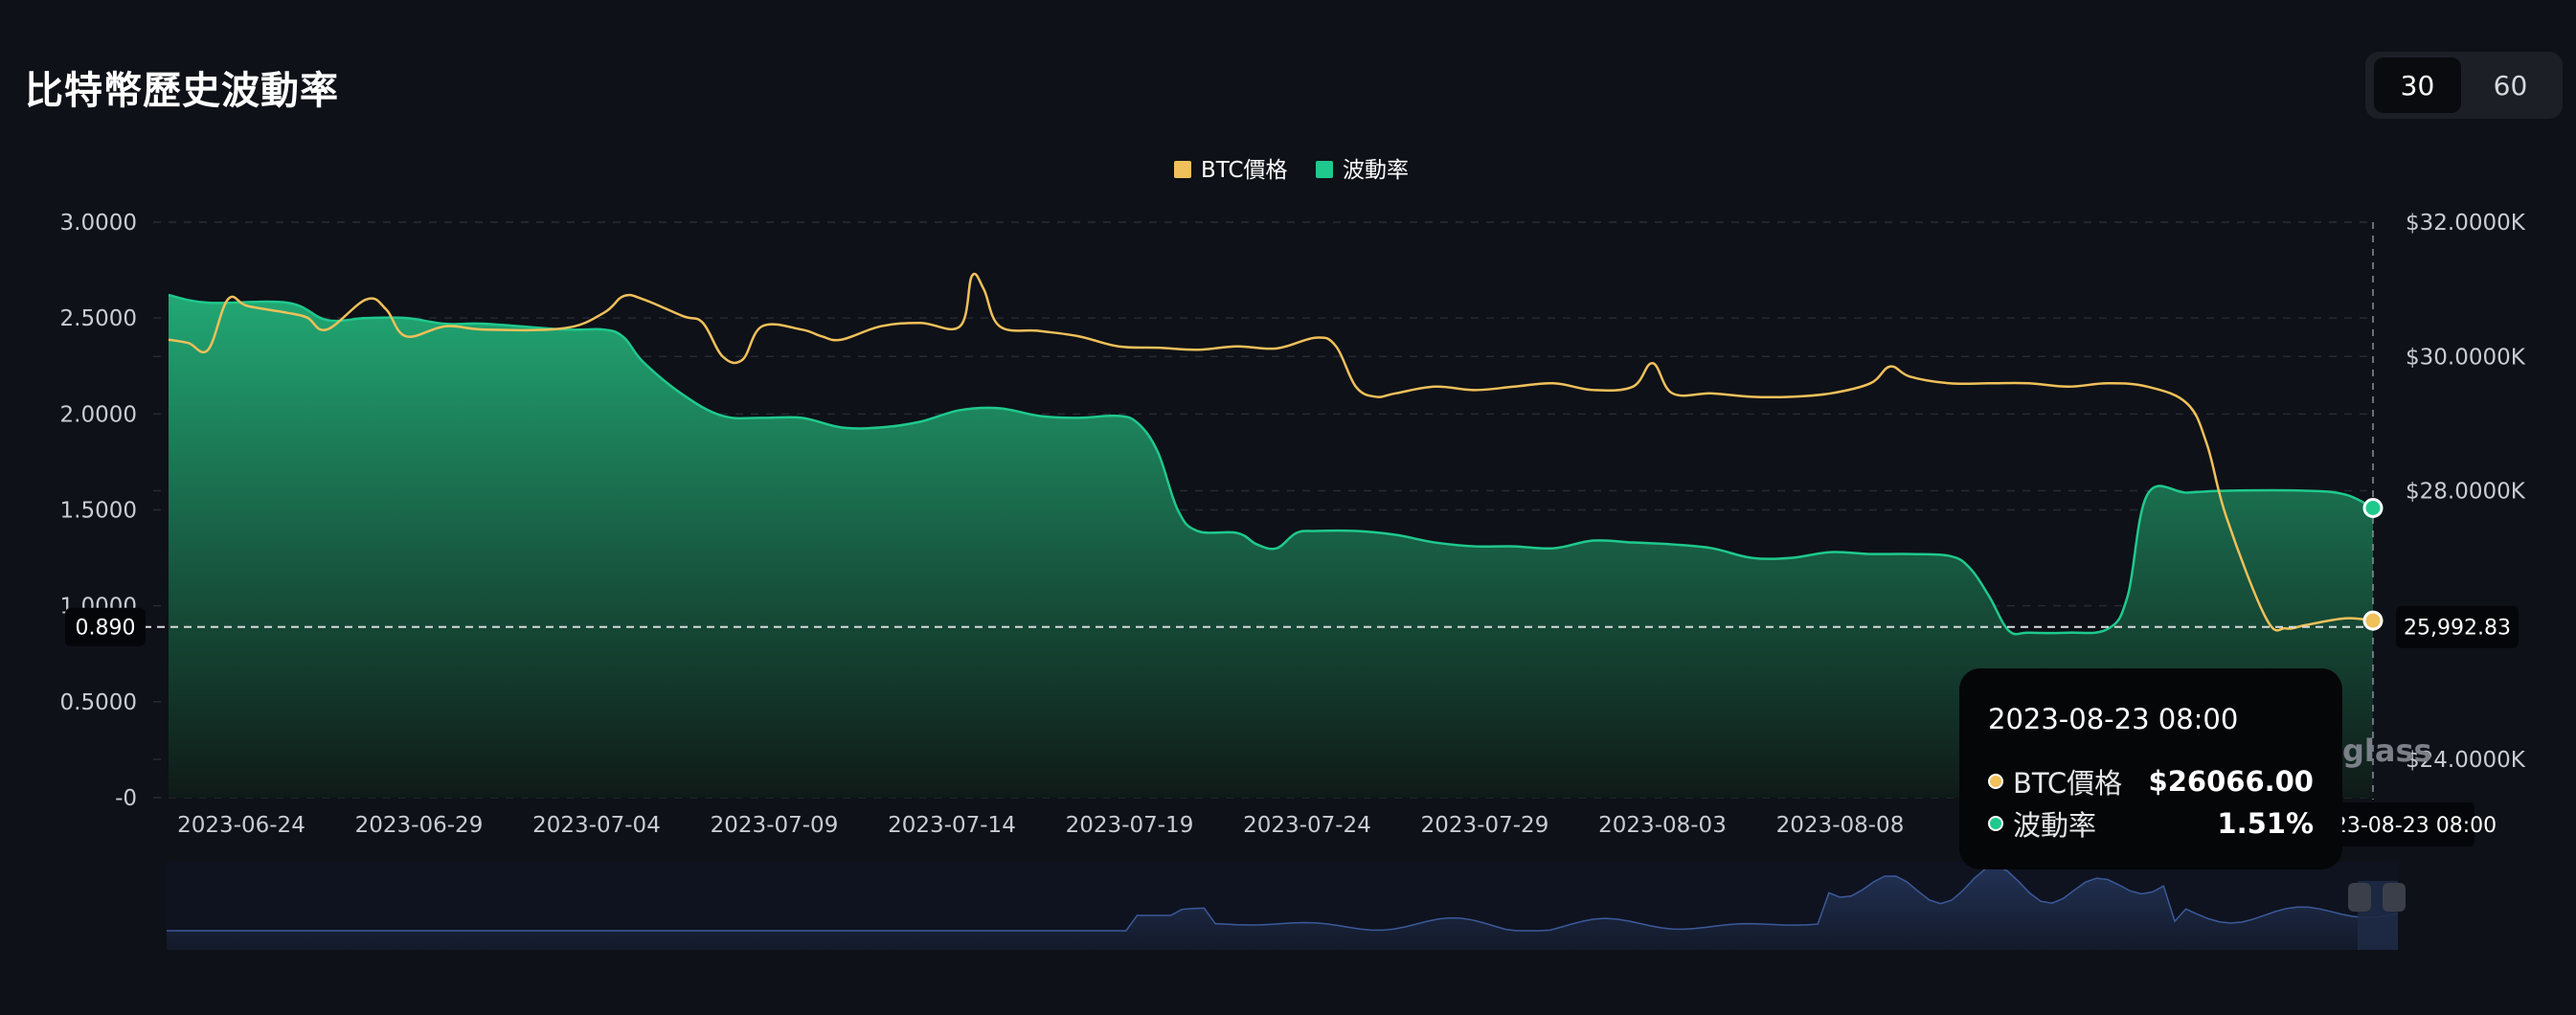  What do you see at coordinates (2394, 897) in the screenshot?
I see `navigator-right-handle` at bounding box center [2394, 897].